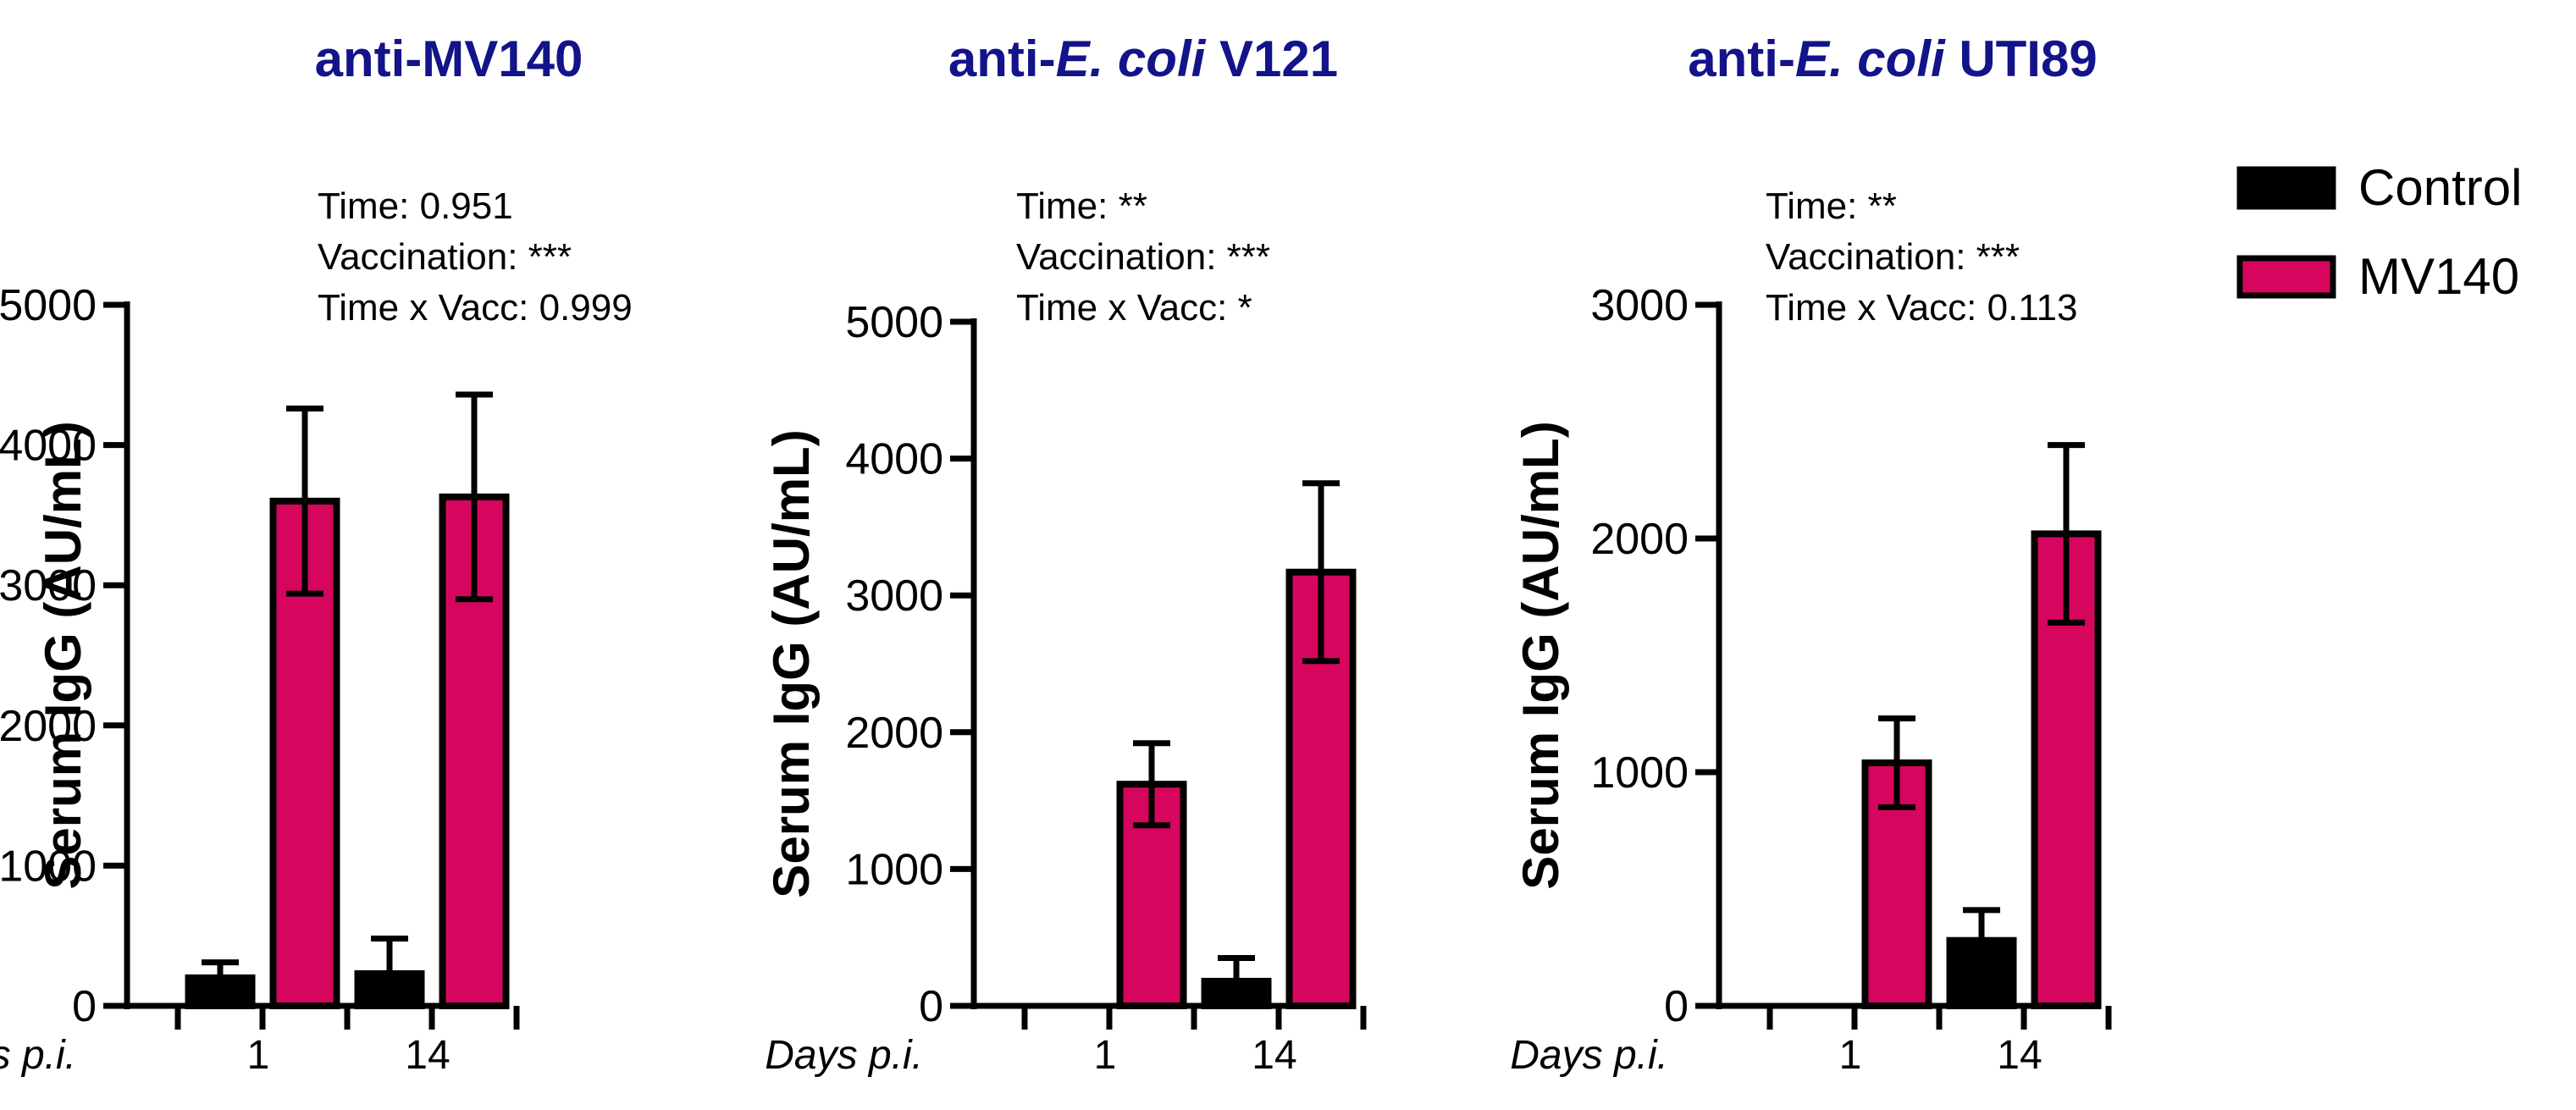 The width and height of the screenshot is (2576, 1110). I want to click on chart-title: anti-E. coli V121, so click(1143, 58).